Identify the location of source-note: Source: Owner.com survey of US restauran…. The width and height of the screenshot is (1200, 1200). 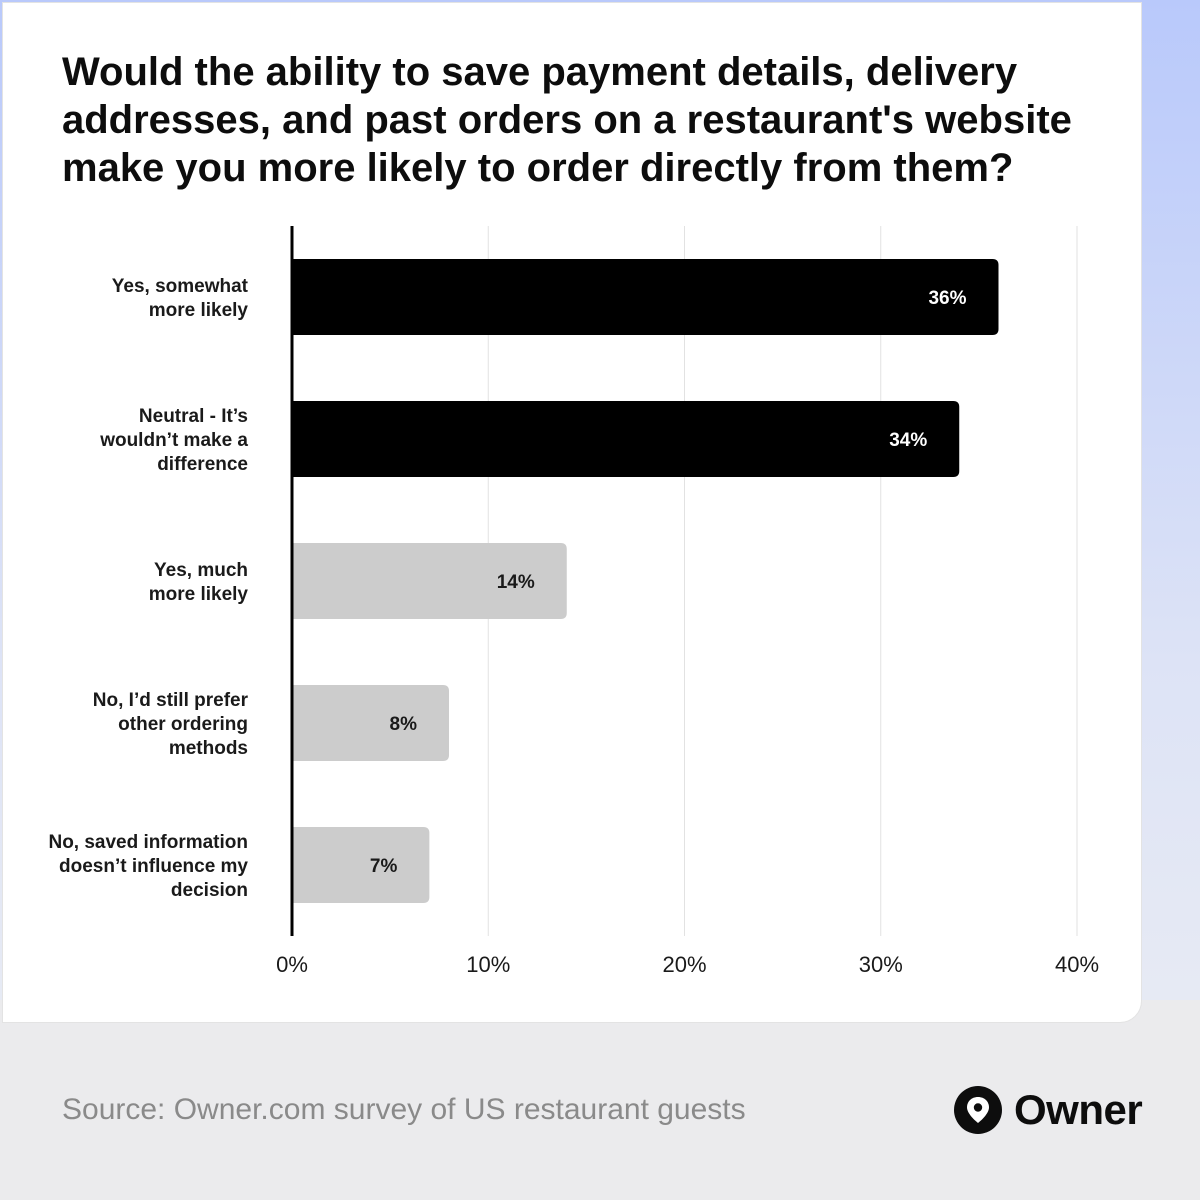
(404, 1109).